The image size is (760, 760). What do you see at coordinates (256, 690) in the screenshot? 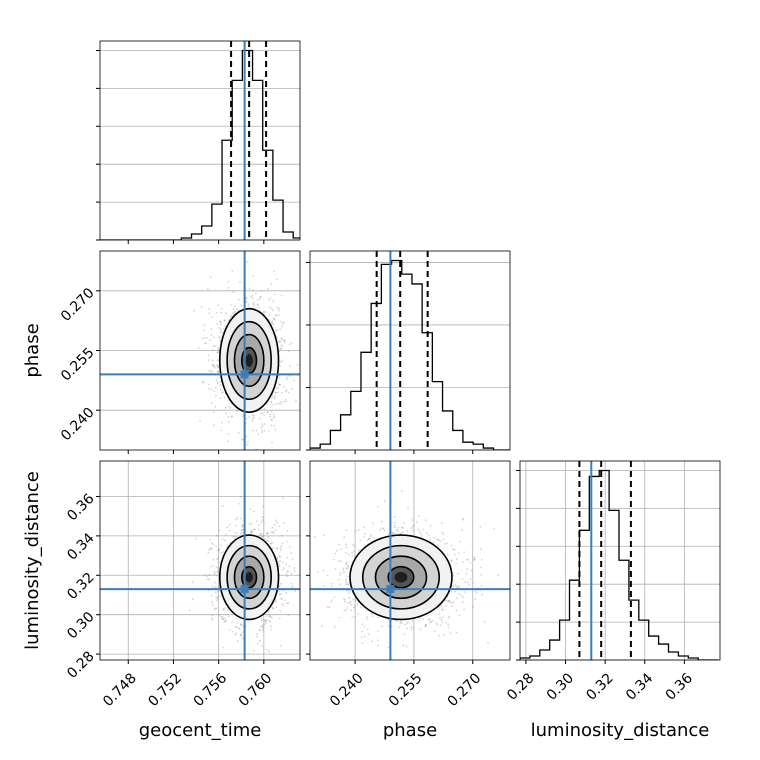
I see `x-tick-label: 0.760` at bounding box center [256, 690].